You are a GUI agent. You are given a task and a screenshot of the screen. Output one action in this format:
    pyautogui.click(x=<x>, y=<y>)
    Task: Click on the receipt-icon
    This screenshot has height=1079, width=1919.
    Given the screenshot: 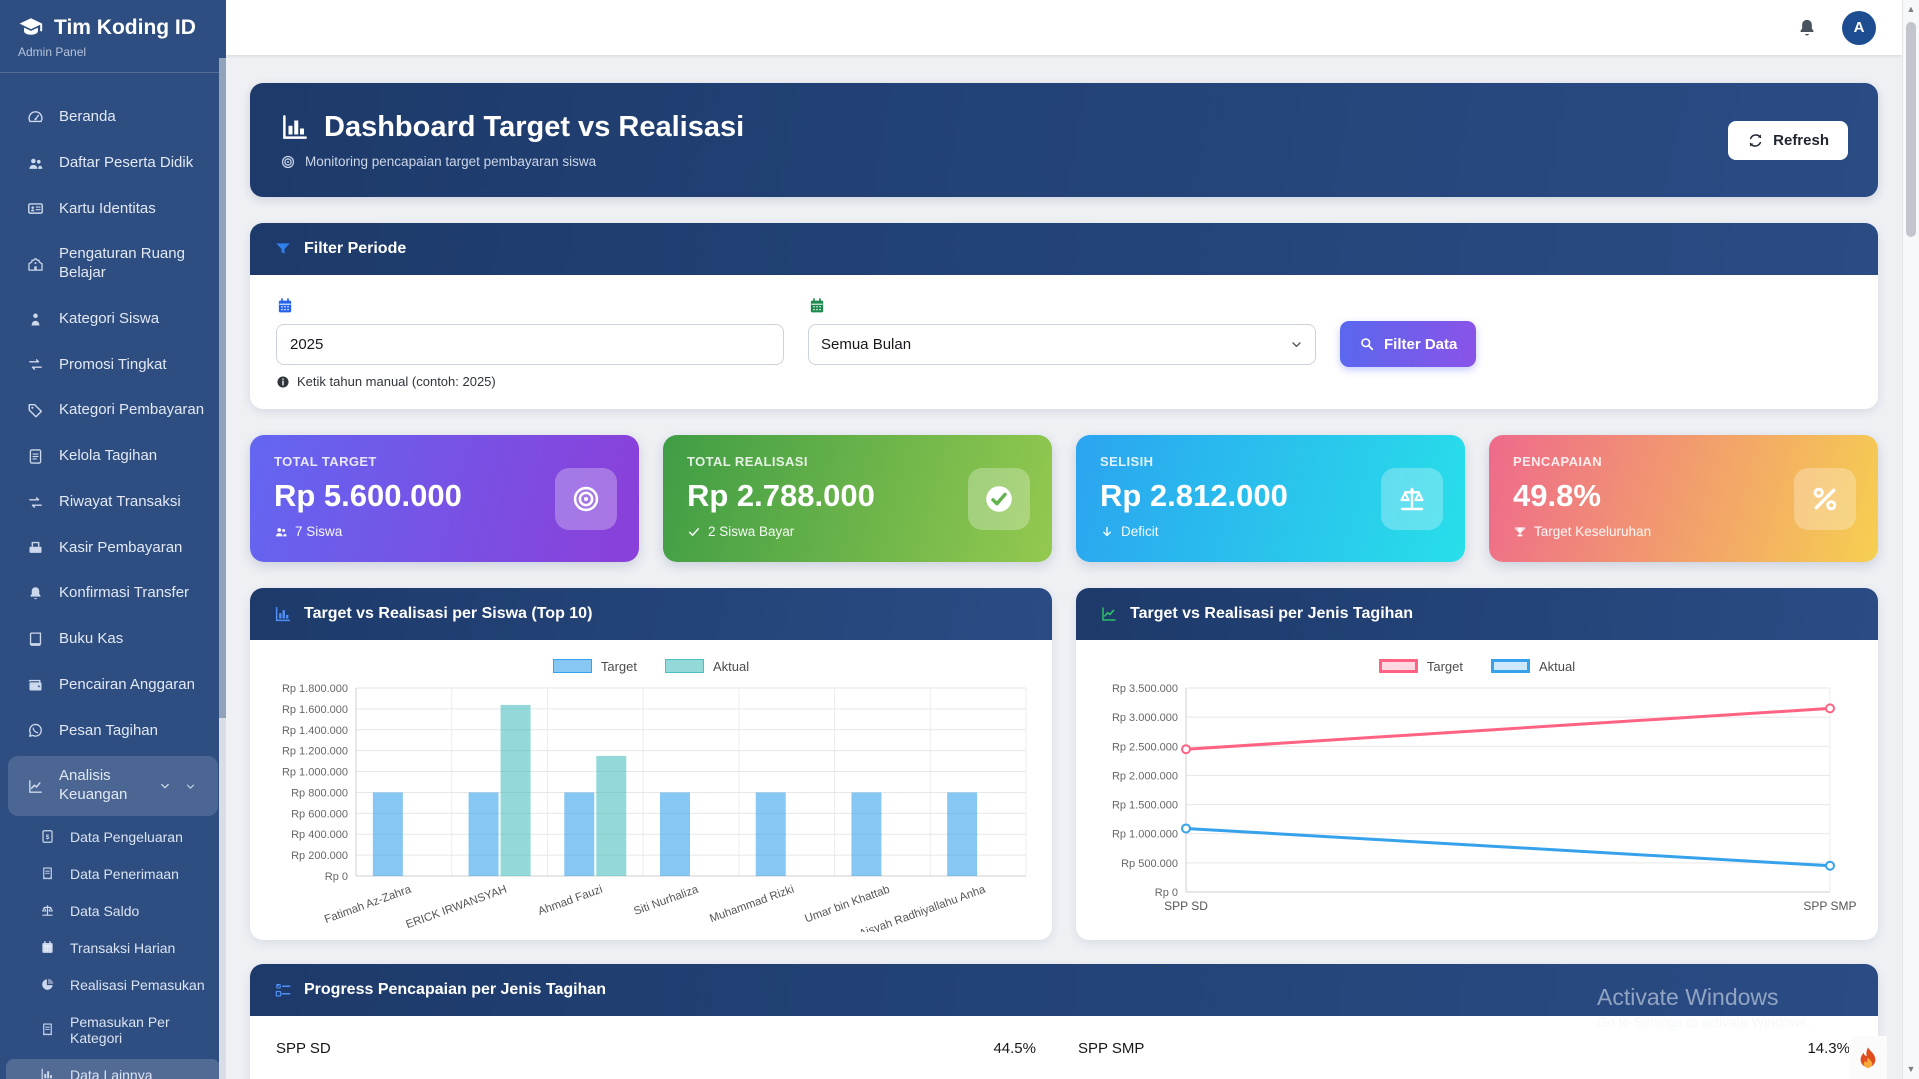 What is the action you would take?
    pyautogui.click(x=47, y=873)
    